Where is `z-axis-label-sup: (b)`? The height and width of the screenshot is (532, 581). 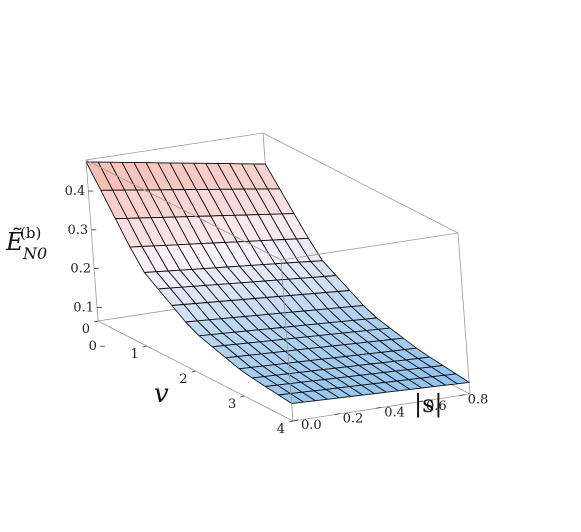 z-axis-label-sup: (b) is located at coordinates (30, 233).